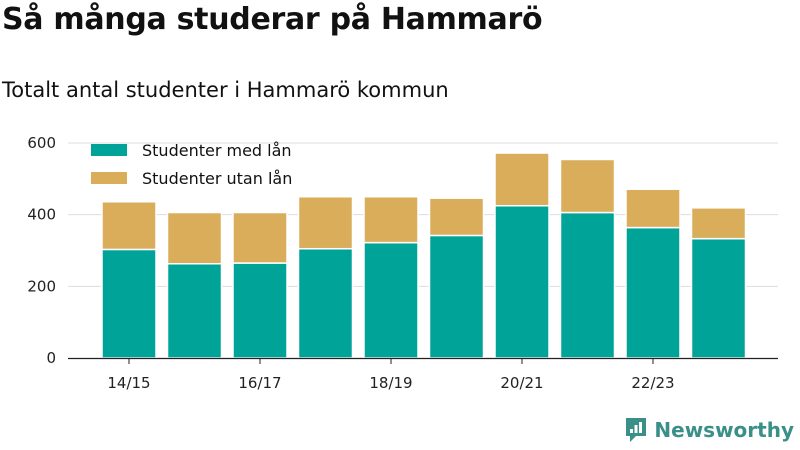 This screenshot has height=450, width=800. What do you see at coordinates (636, 430) in the screenshot?
I see `newsworthy-logo-icon` at bounding box center [636, 430].